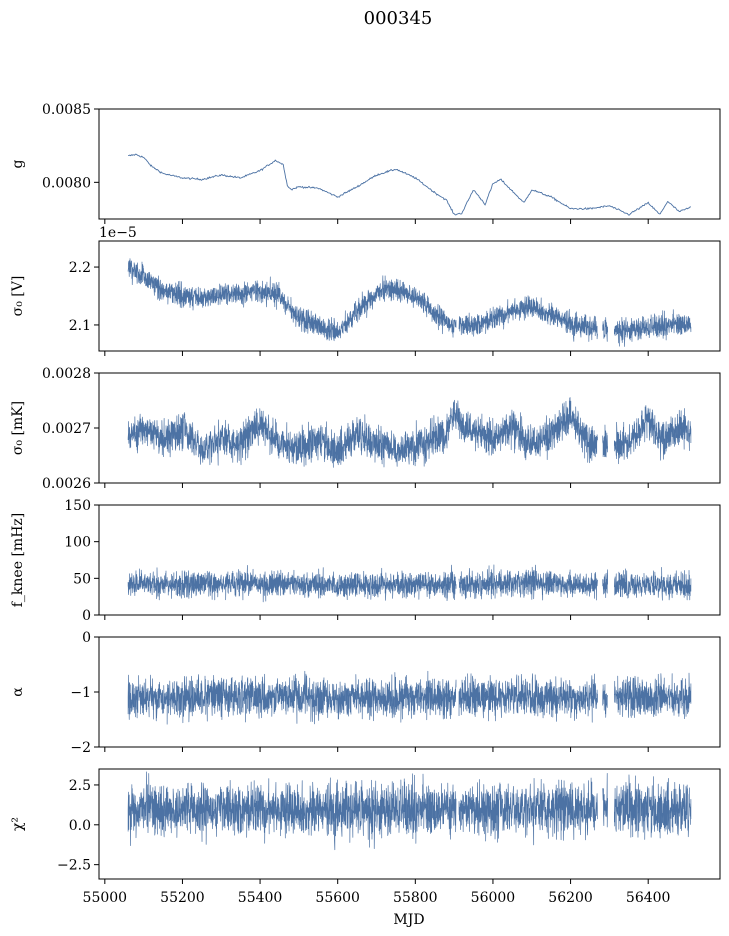 The image size is (729, 936). What do you see at coordinates (182, 898) in the screenshot?
I see `x-tick-label: 55200` at bounding box center [182, 898].